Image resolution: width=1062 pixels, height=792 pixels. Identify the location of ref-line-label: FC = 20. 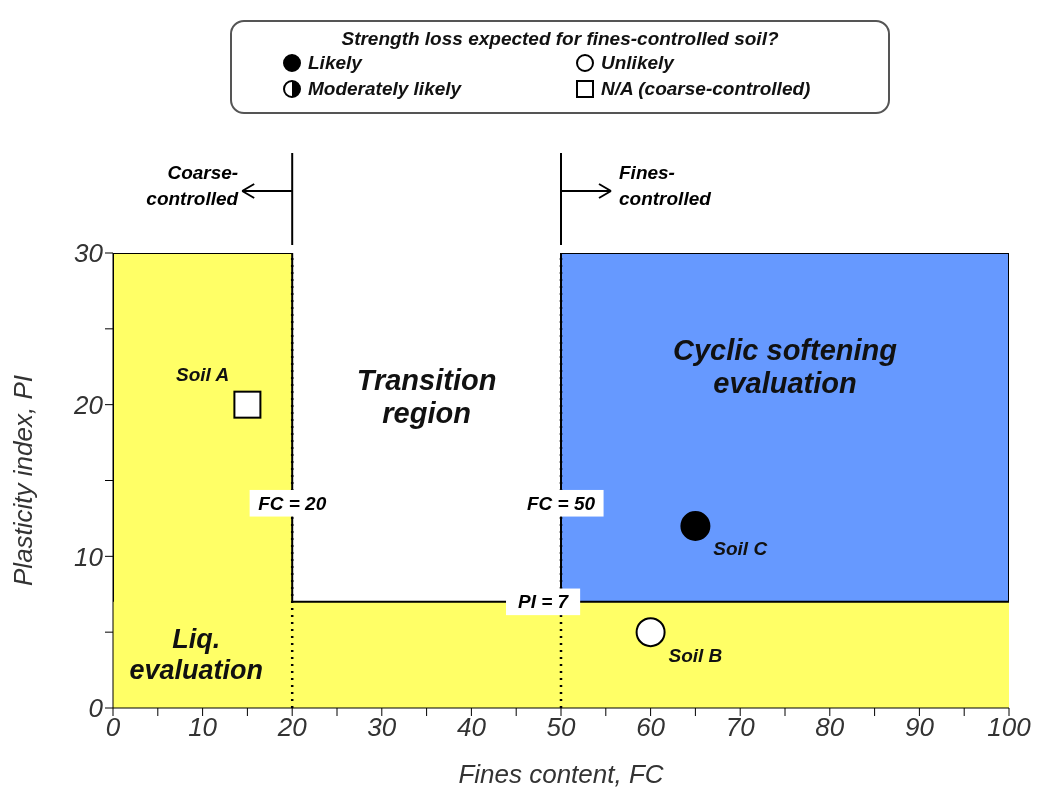
(292, 503).